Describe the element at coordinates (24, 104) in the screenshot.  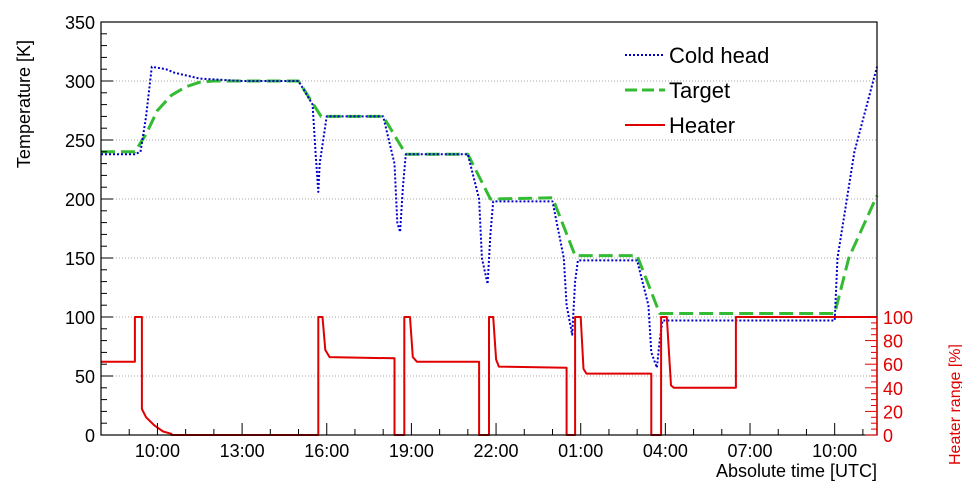
I see `y-axis-title: Temperature [K]` at that location.